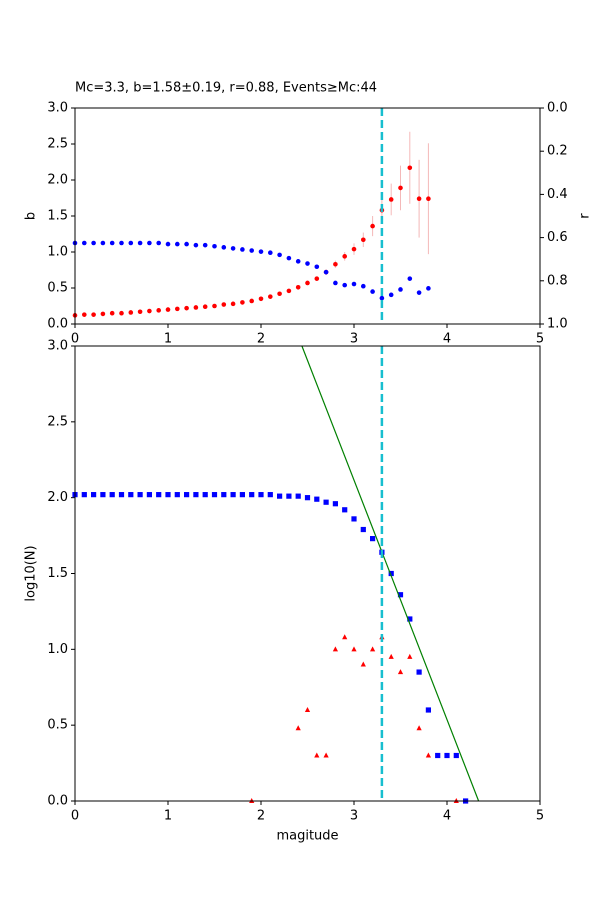 This screenshot has width=600, height=900. I want to click on x-tick-label: 2, so click(261, 816).